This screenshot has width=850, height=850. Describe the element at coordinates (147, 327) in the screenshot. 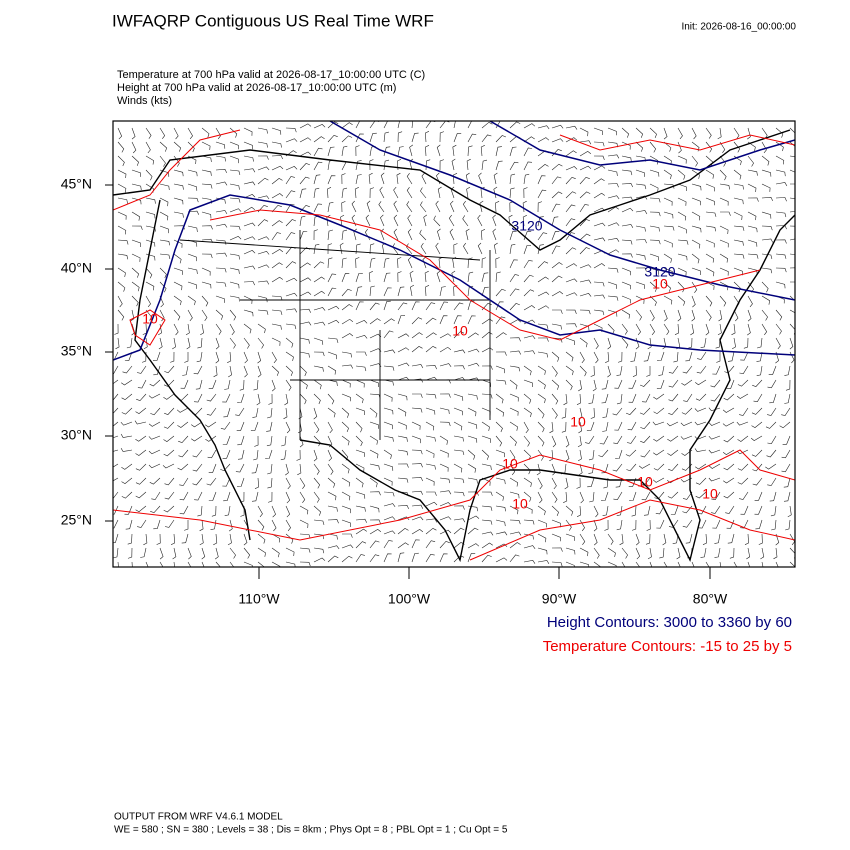

I see `temperature-contour` at that location.